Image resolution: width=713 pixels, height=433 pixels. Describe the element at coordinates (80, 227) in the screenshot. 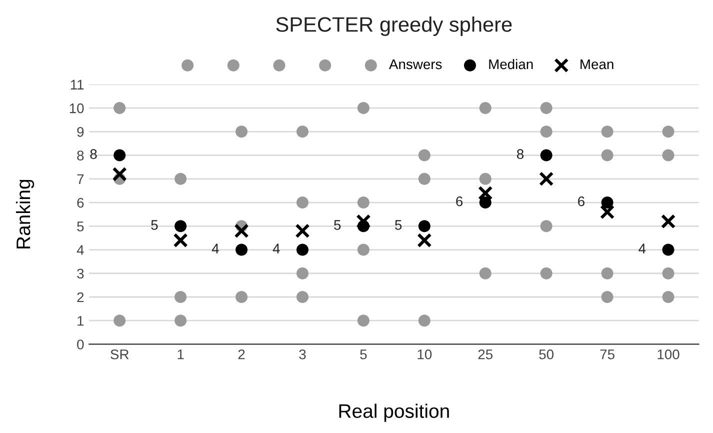

I see `y-tick-label: 5` at that location.